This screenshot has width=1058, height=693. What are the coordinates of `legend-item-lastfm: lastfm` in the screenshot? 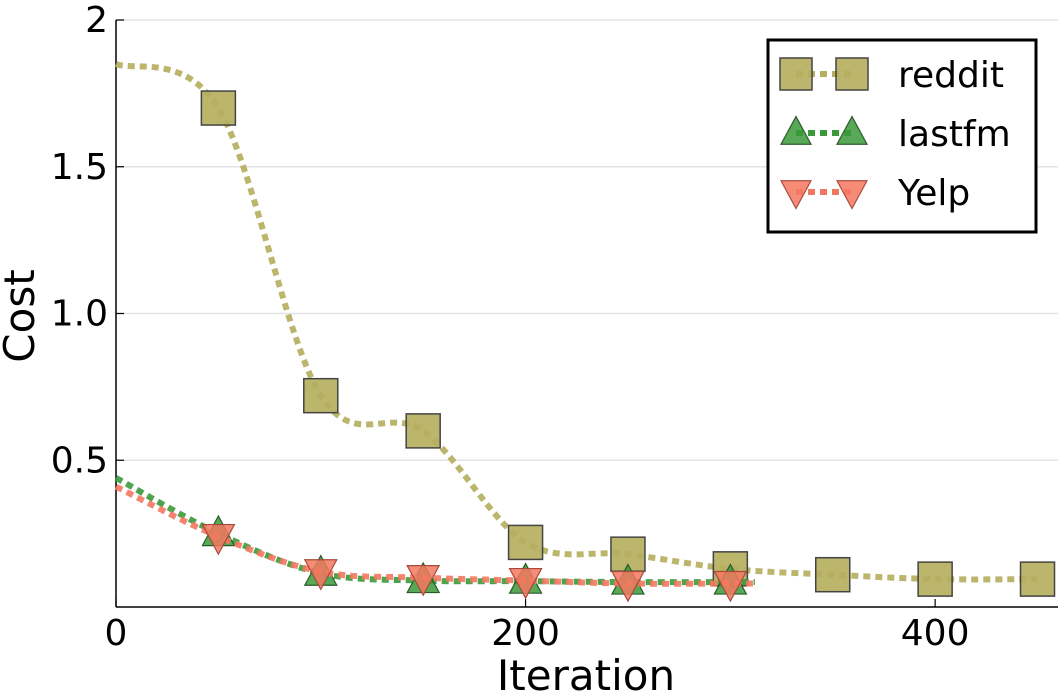 It's located at (895, 134).